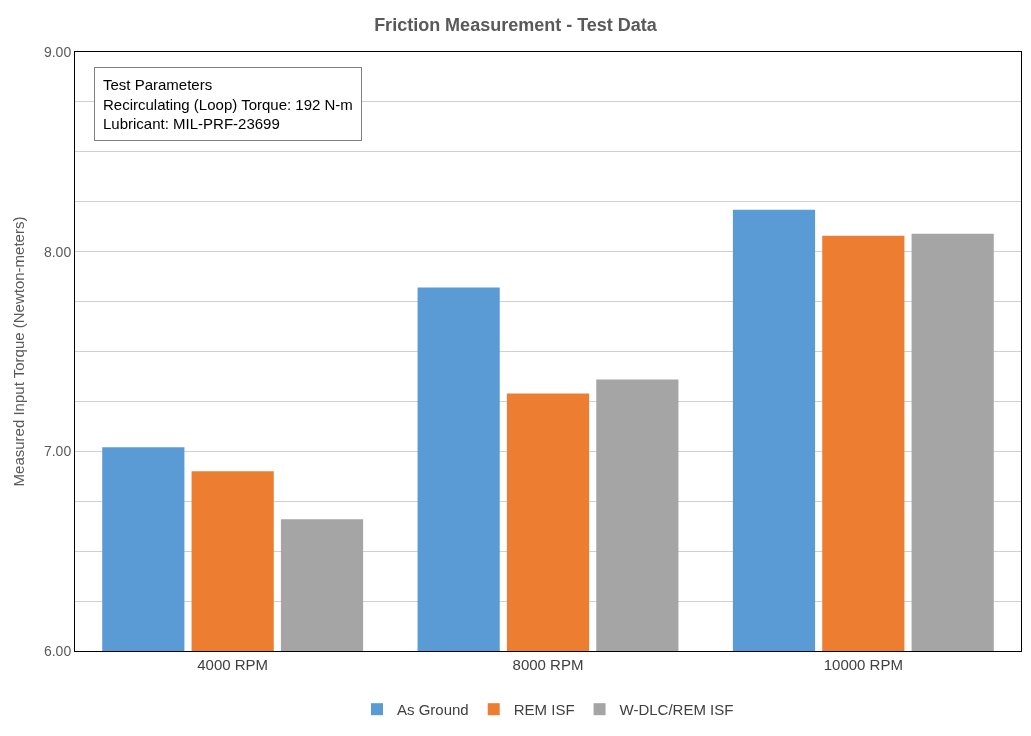 This screenshot has width=1031, height=736. What do you see at coordinates (548, 664) in the screenshot?
I see `x-tick-label: 8000 RPM` at bounding box center [548, 664].